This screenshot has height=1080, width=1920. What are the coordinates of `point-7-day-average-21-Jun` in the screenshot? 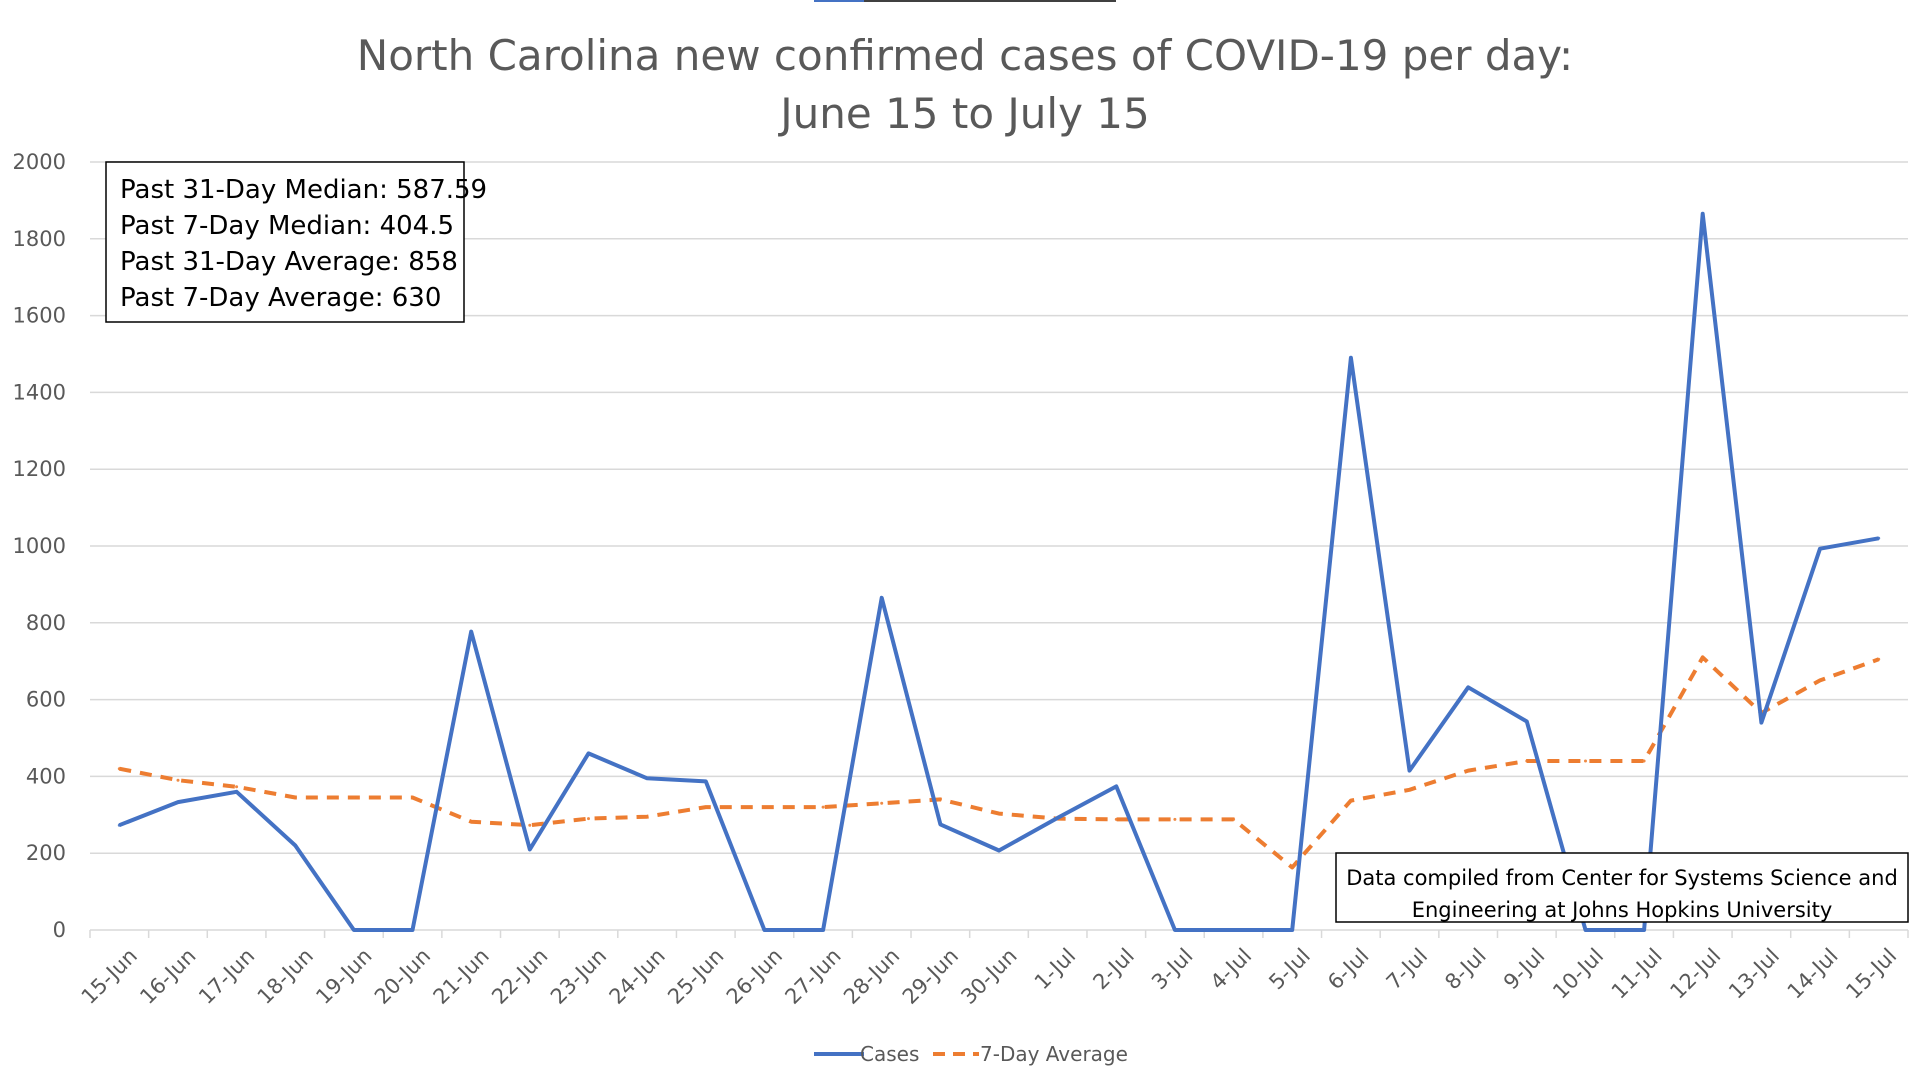 It's located at (471, 822).